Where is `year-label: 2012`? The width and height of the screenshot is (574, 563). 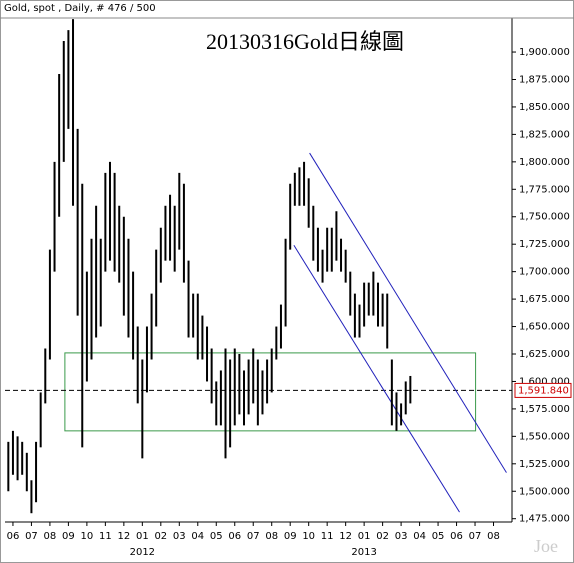
year-label: 2012 is located at coordinates (142, 552).